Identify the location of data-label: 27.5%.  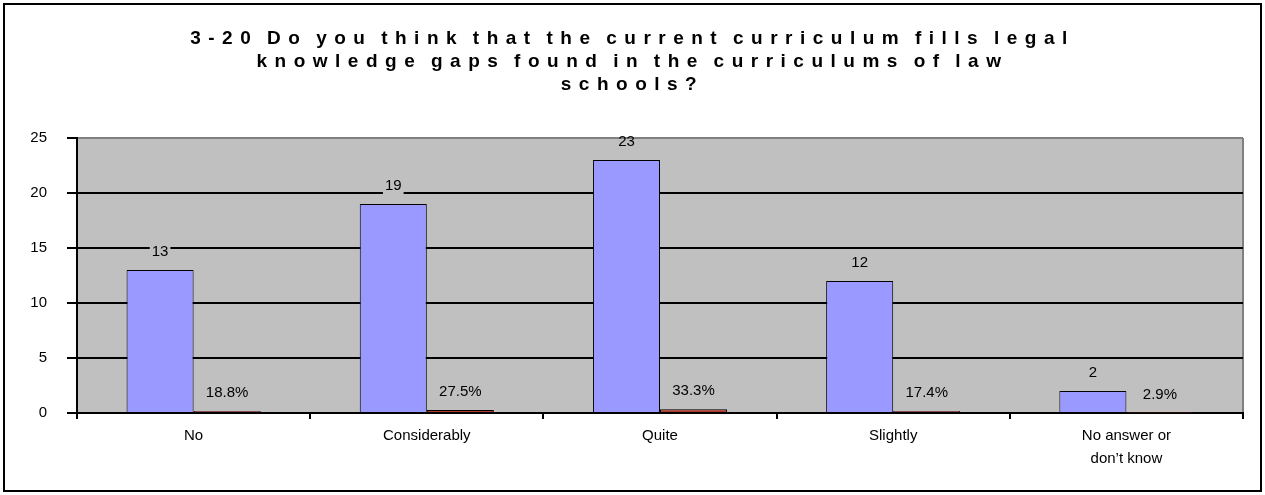
(460, 390).